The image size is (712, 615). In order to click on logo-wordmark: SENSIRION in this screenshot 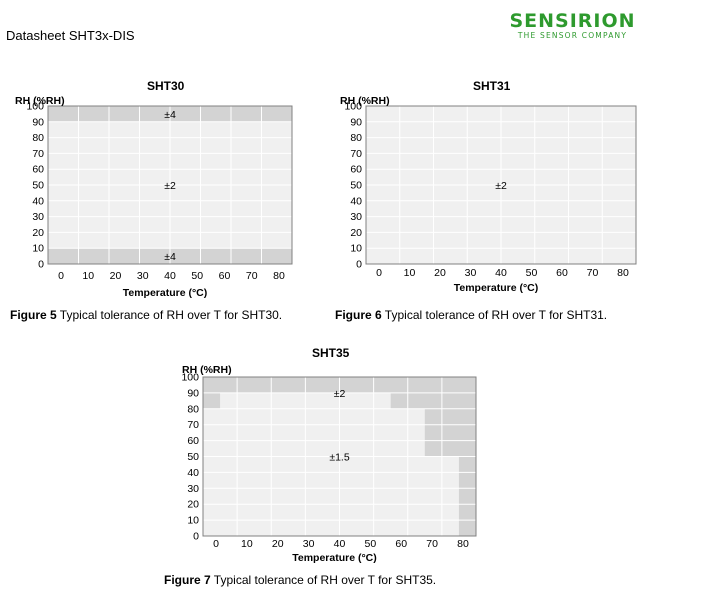, I will do `click(572, 21)`.